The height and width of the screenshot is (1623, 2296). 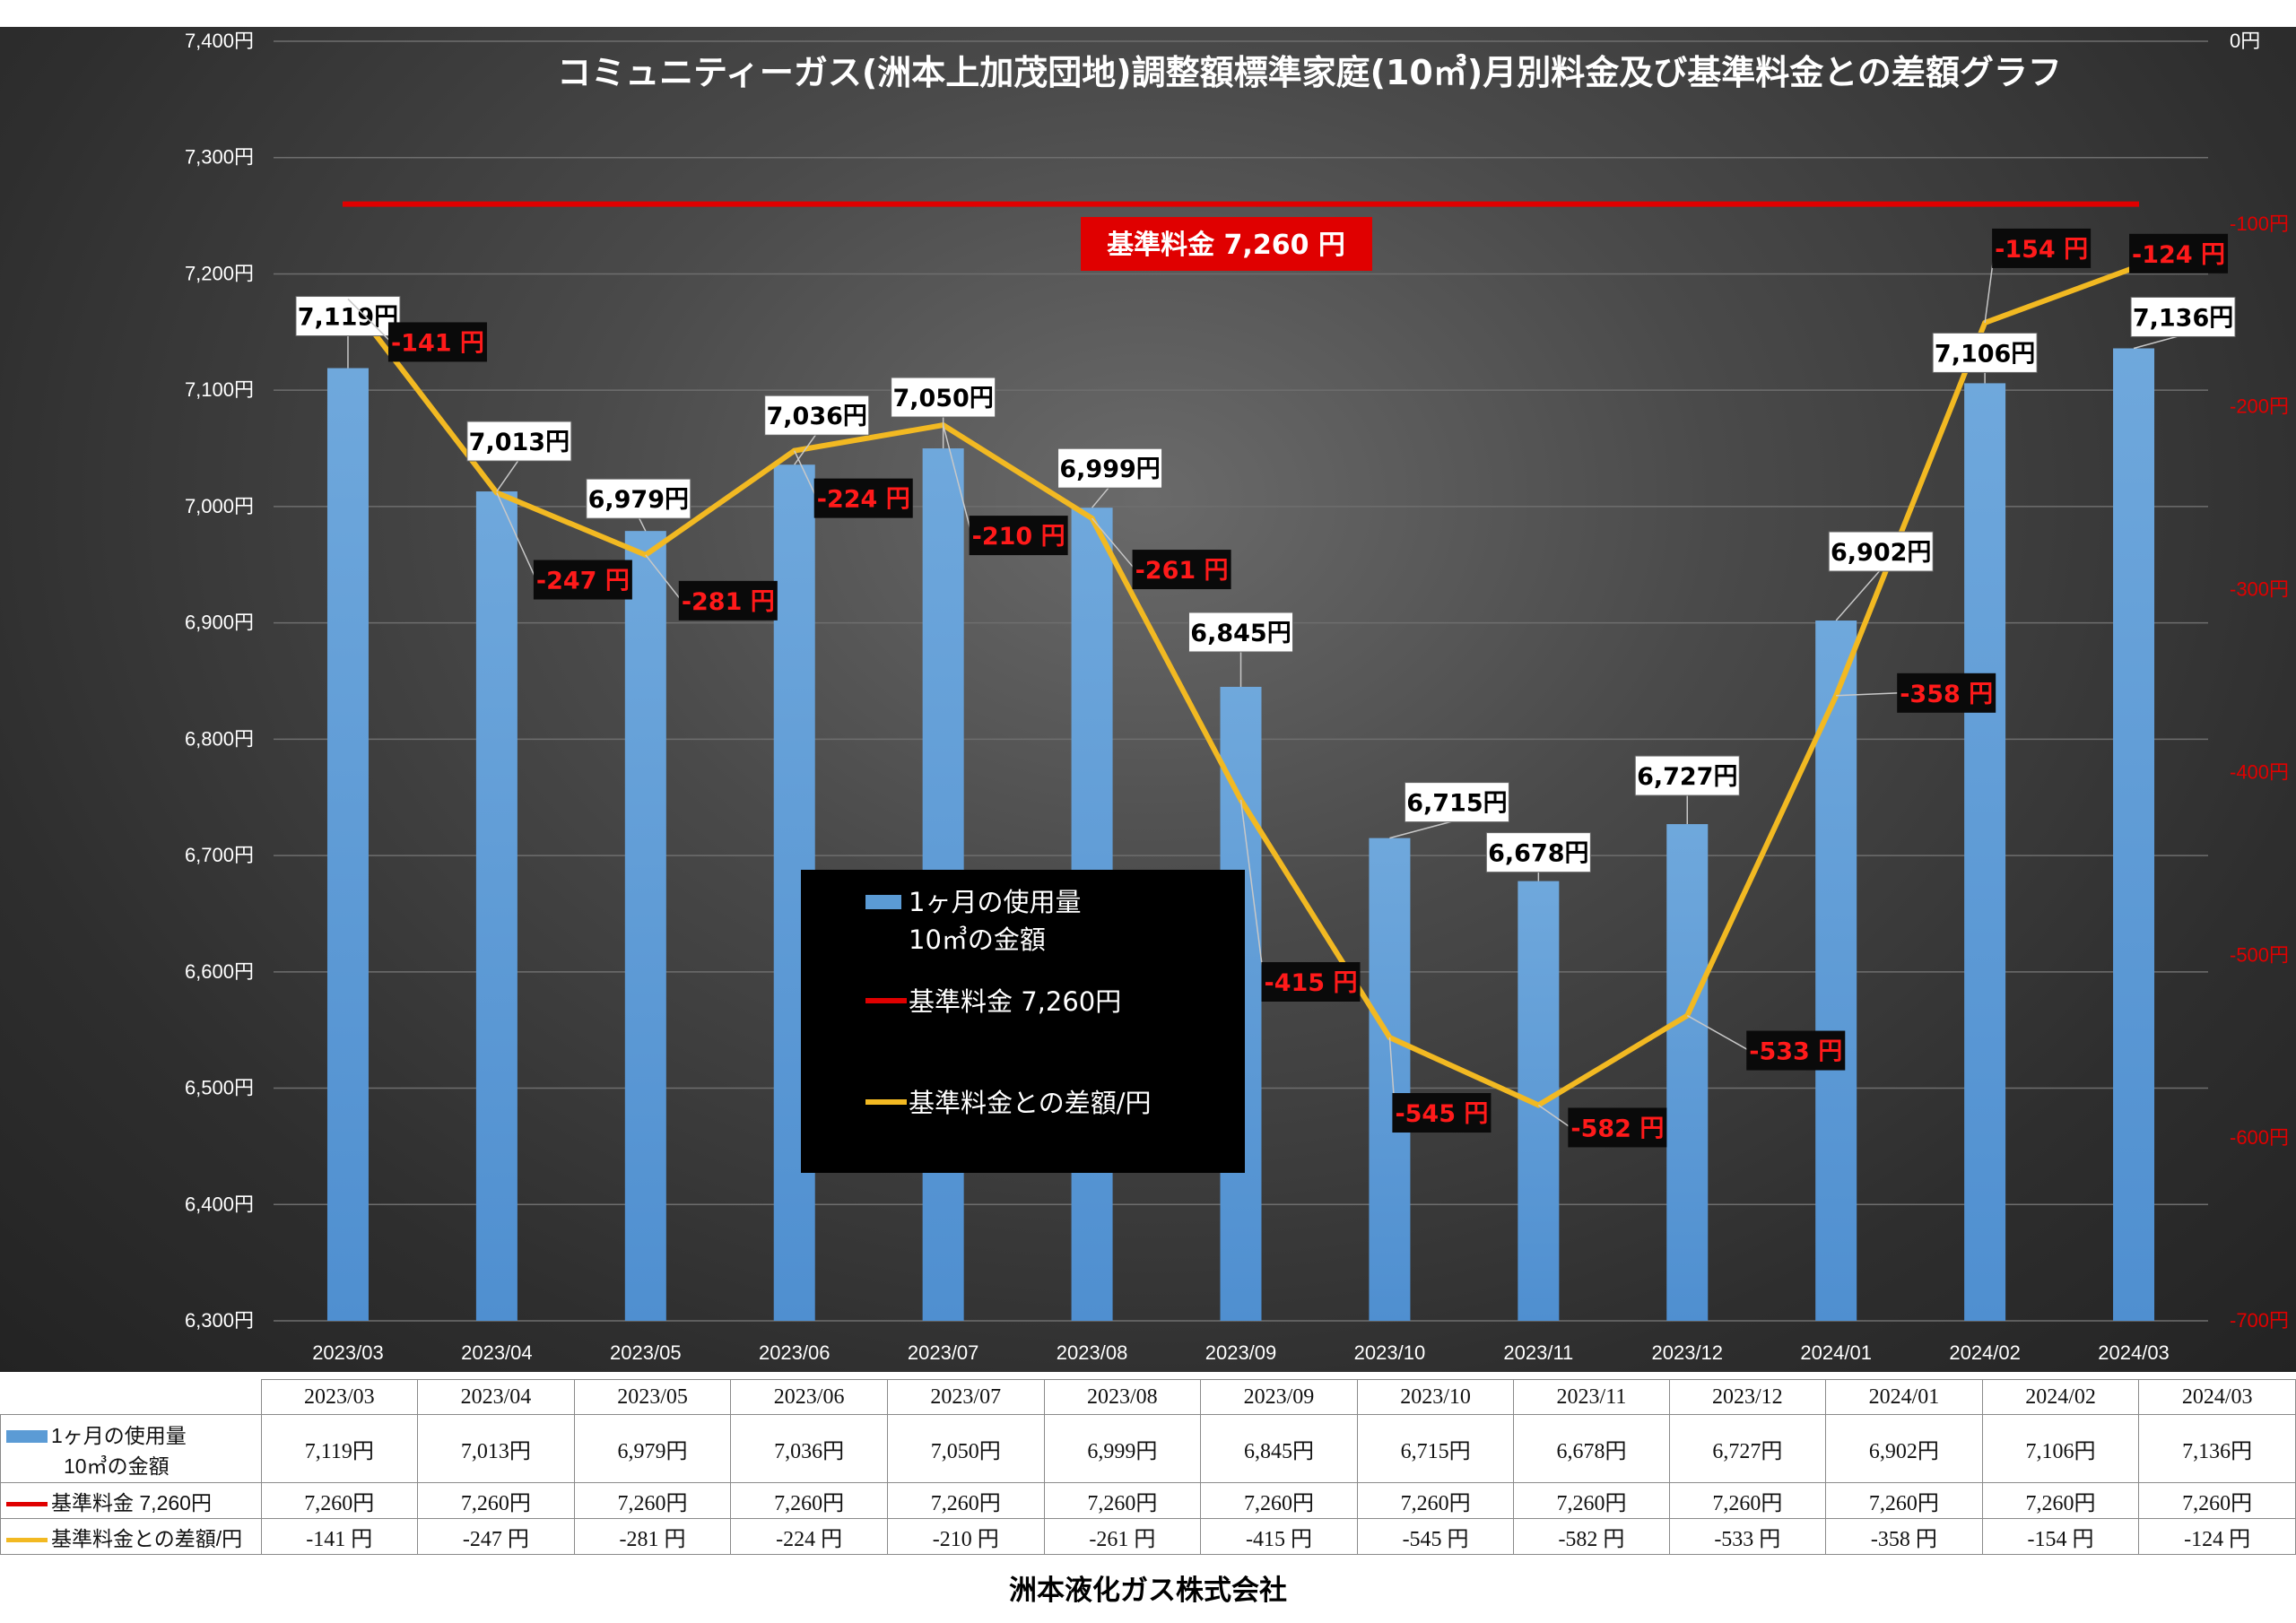 I want to click on y-right-tick-label: -500円, so click(x=2259, y=954).